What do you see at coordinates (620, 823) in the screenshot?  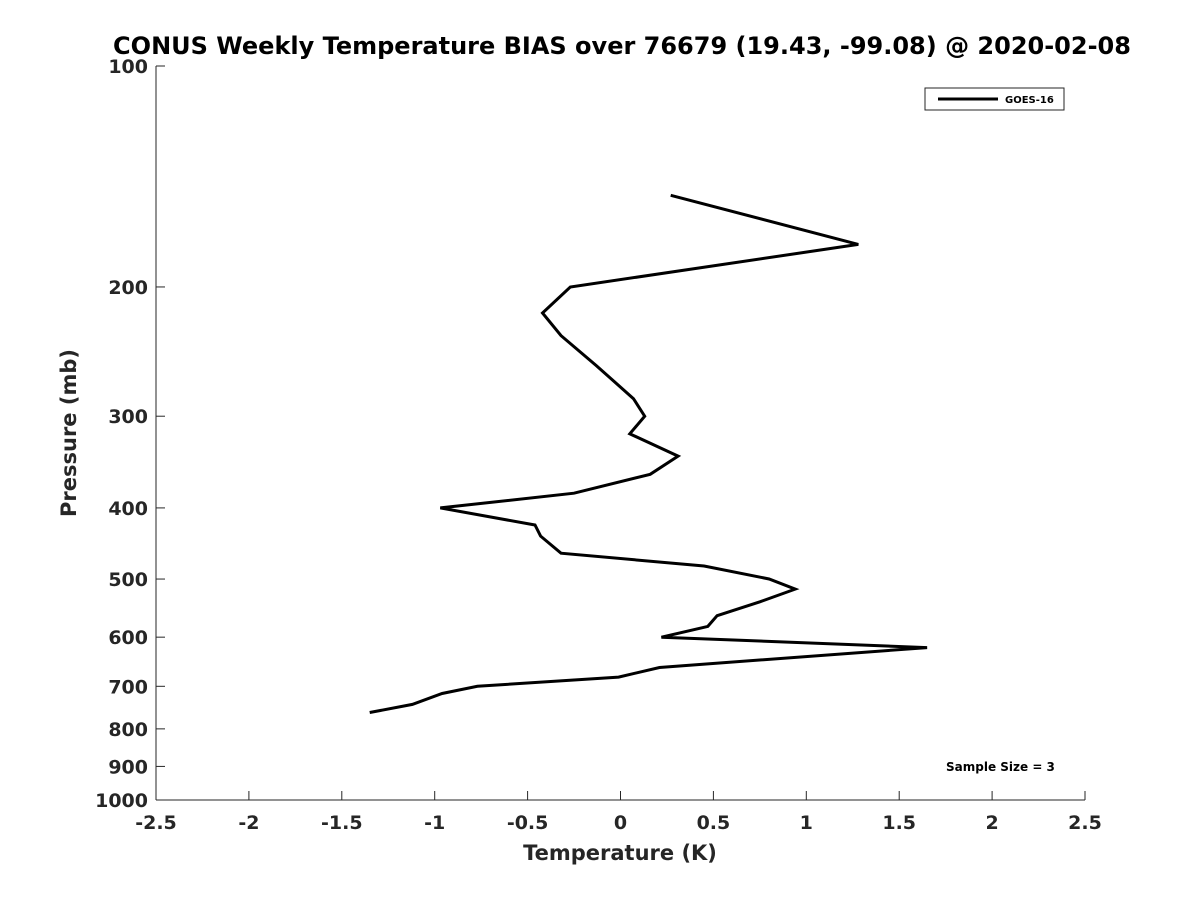 I see `x-tick-label: 0` at bounding box center [620, 823].